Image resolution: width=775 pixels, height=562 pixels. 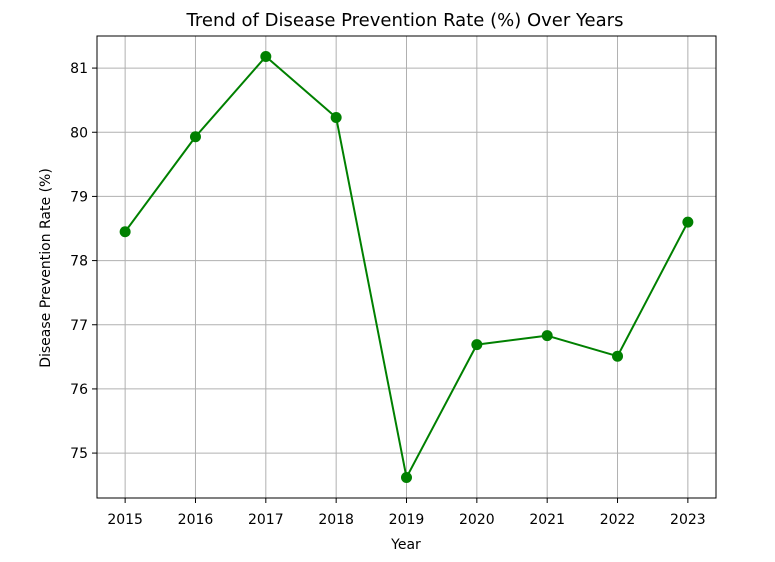 I want to click on x-tick-label: 2015, so click(x=125, y=520).